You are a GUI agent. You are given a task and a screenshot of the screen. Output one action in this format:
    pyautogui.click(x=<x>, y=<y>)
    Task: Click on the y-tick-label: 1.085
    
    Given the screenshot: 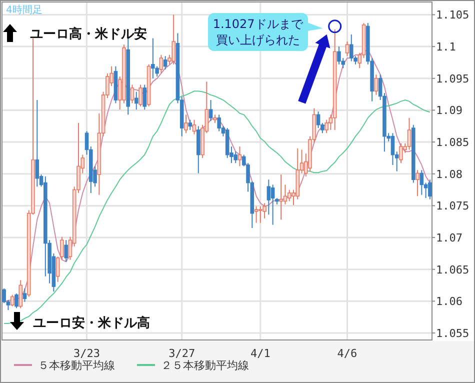 What is the action you would take?
    pyautogui.click(x=453, y=143)
    